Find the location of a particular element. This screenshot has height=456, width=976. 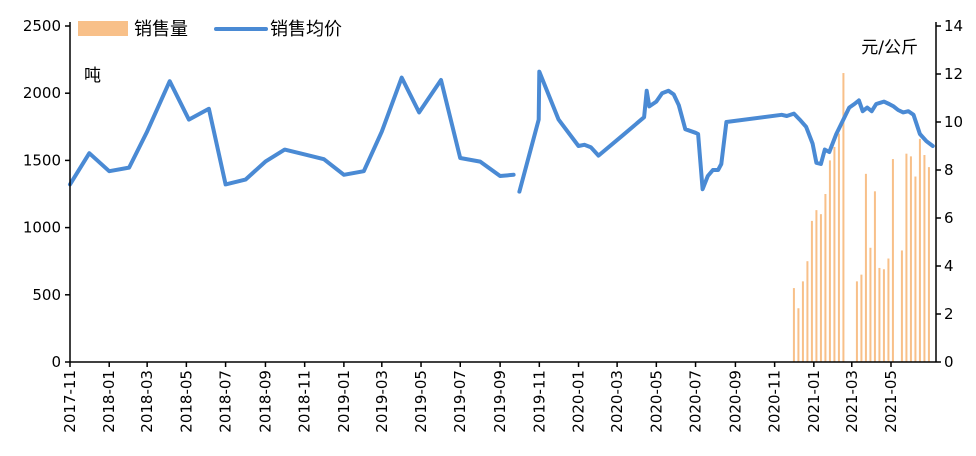

right-tick-label: 6 is located at coordinates (949, 218).